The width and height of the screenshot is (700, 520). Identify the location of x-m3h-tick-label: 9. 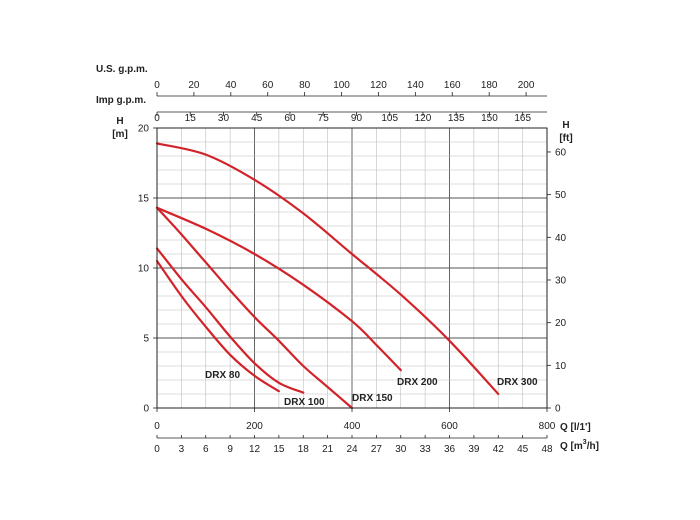
(230, 449).